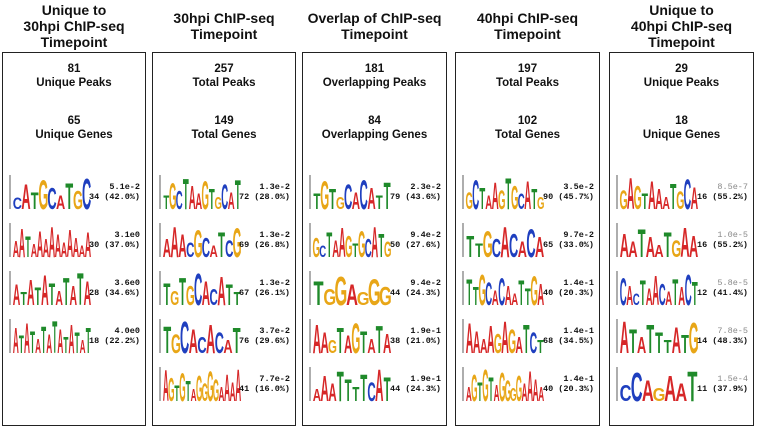  I want to click on motif-stats: 7.7e-2 41 (16.0%), so click(264, 384).